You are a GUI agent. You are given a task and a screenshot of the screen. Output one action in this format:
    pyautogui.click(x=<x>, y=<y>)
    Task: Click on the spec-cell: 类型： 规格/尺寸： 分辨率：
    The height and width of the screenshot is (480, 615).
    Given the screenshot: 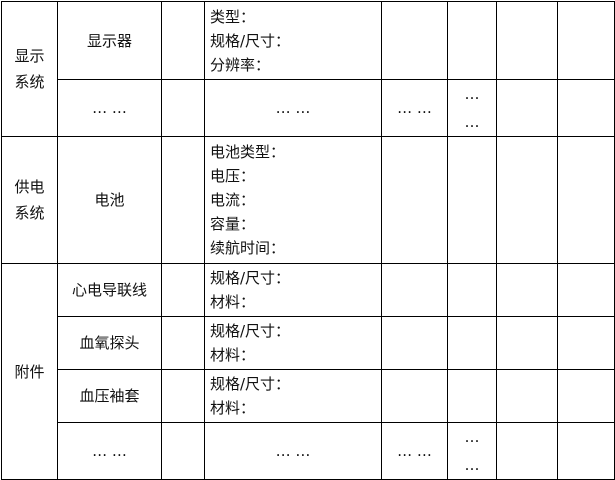 What is the action you would take?
    pyautogui.click(x=293, y=40)
    